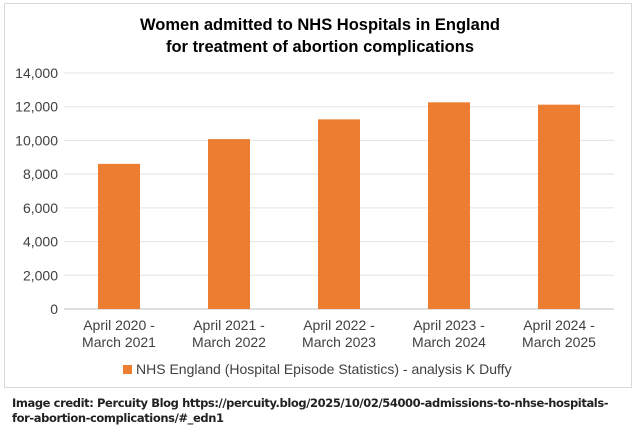 This screenshot has width=640, height=437. I want to click on x-tick-label: April 2022 -, so click(339, 325).